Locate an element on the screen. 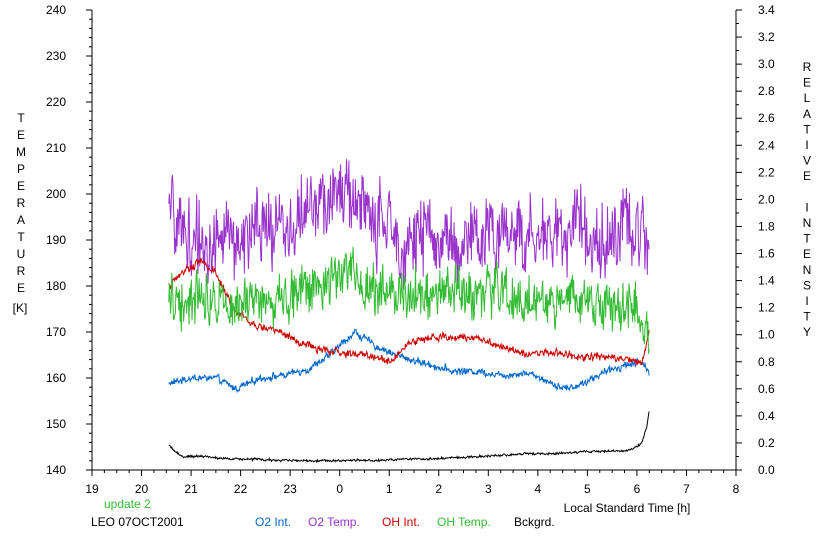 This screenshot has width=828, height=540. y-right-tick-label: 2.8 is located at coordinates (766, 91).